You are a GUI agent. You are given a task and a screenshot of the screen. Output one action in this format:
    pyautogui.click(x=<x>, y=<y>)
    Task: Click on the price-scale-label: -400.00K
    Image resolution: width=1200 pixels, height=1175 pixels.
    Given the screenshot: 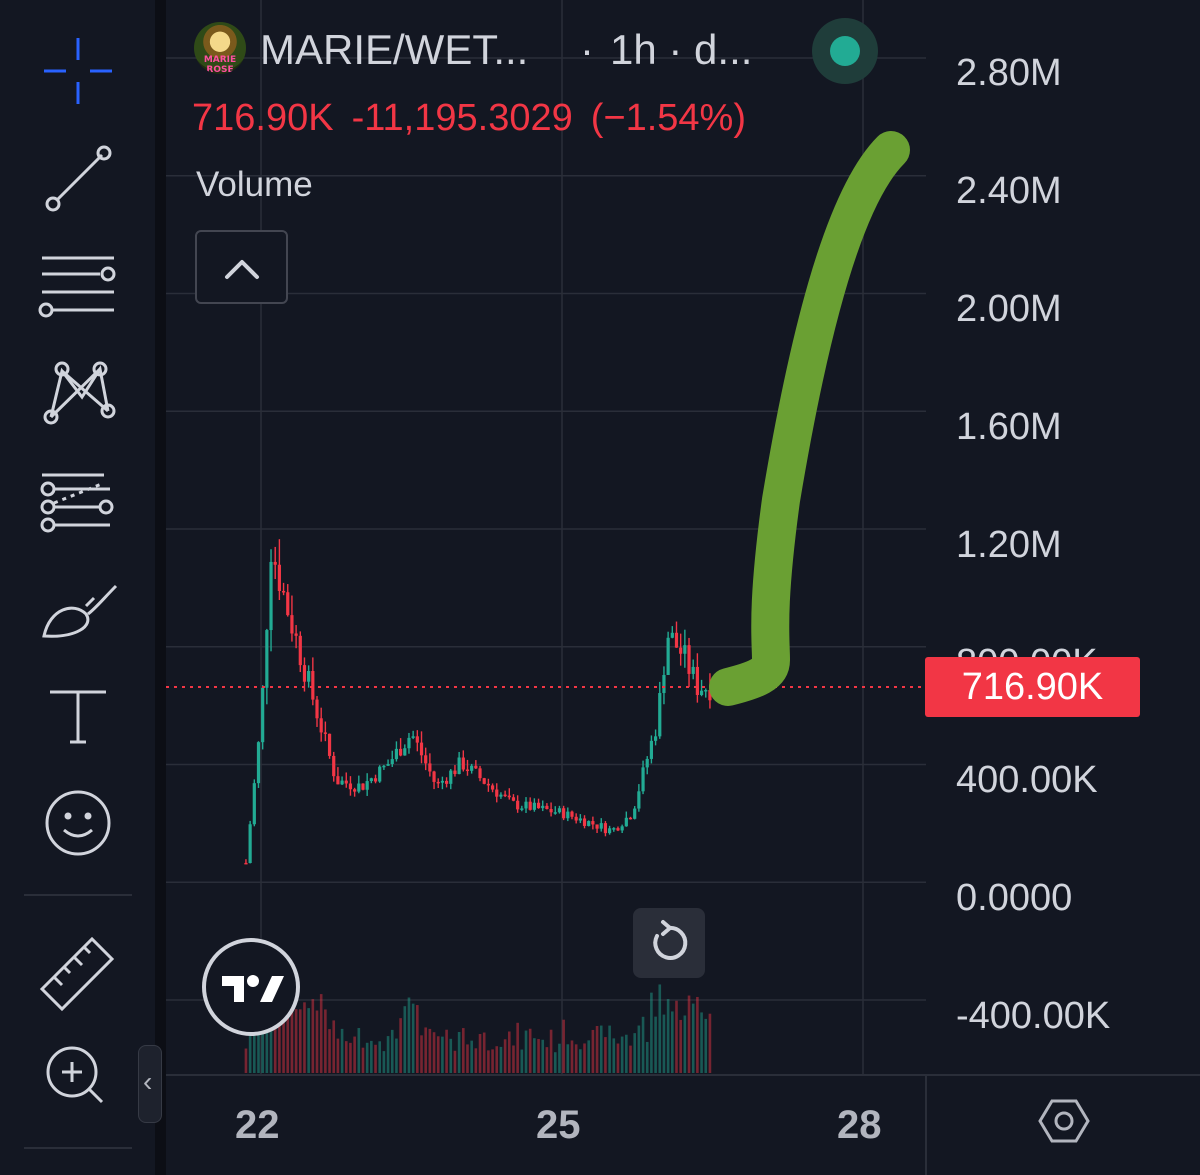 What is the action you would take?
    pyautogui.click(x=1033, y=1016)
    